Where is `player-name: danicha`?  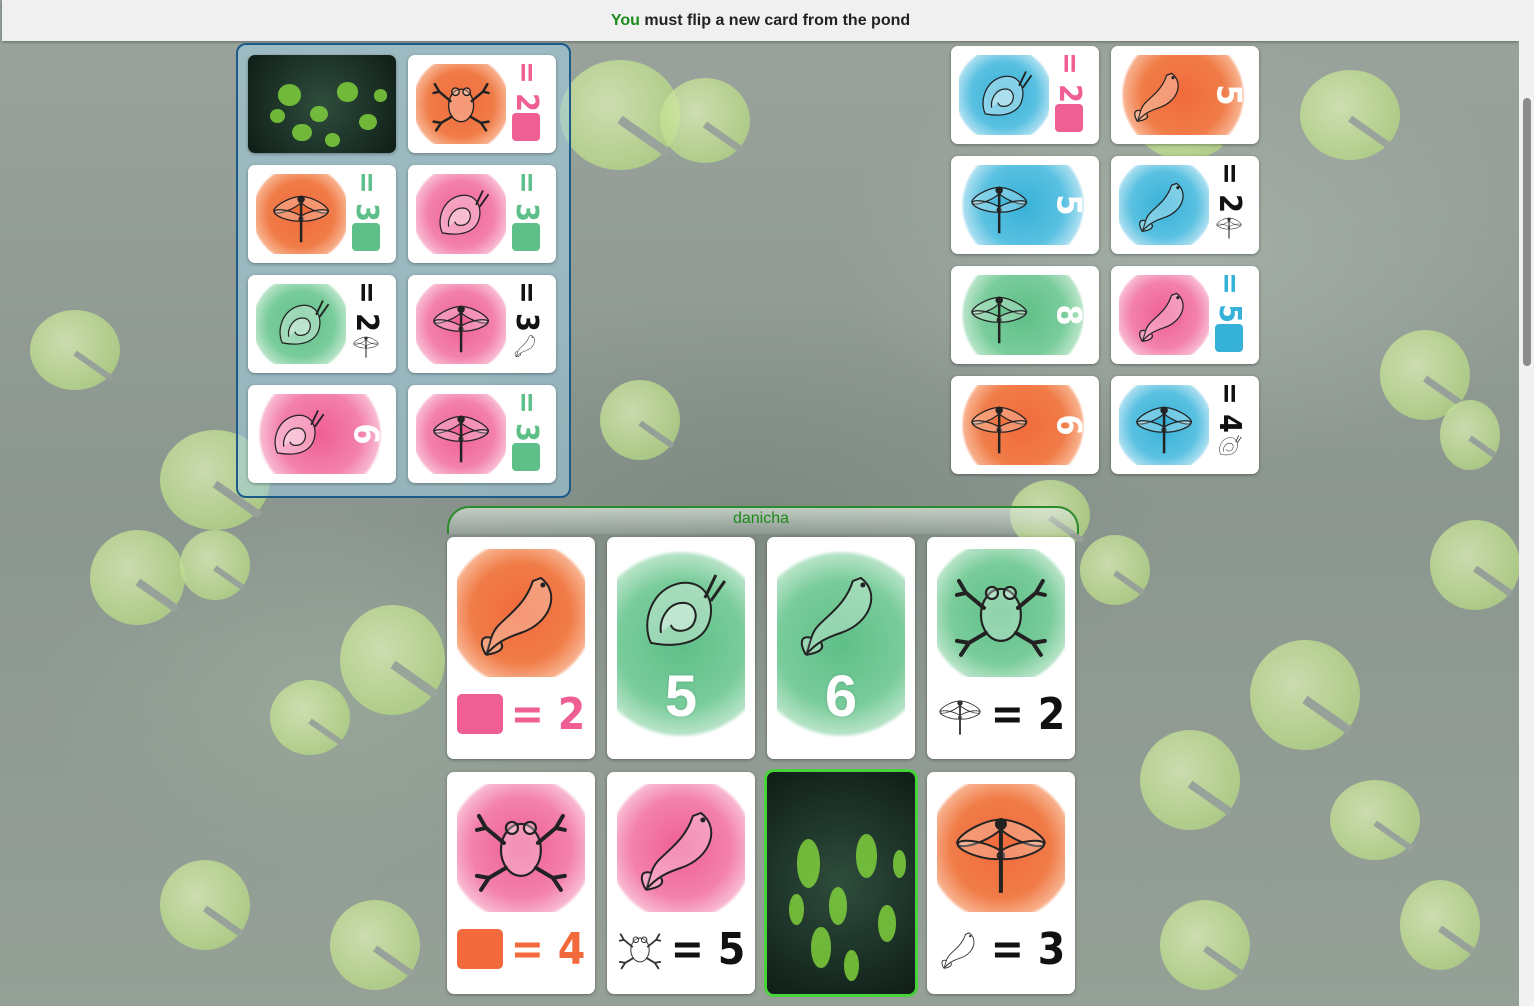
player-name: danicha is located at coordinates (761, 518).